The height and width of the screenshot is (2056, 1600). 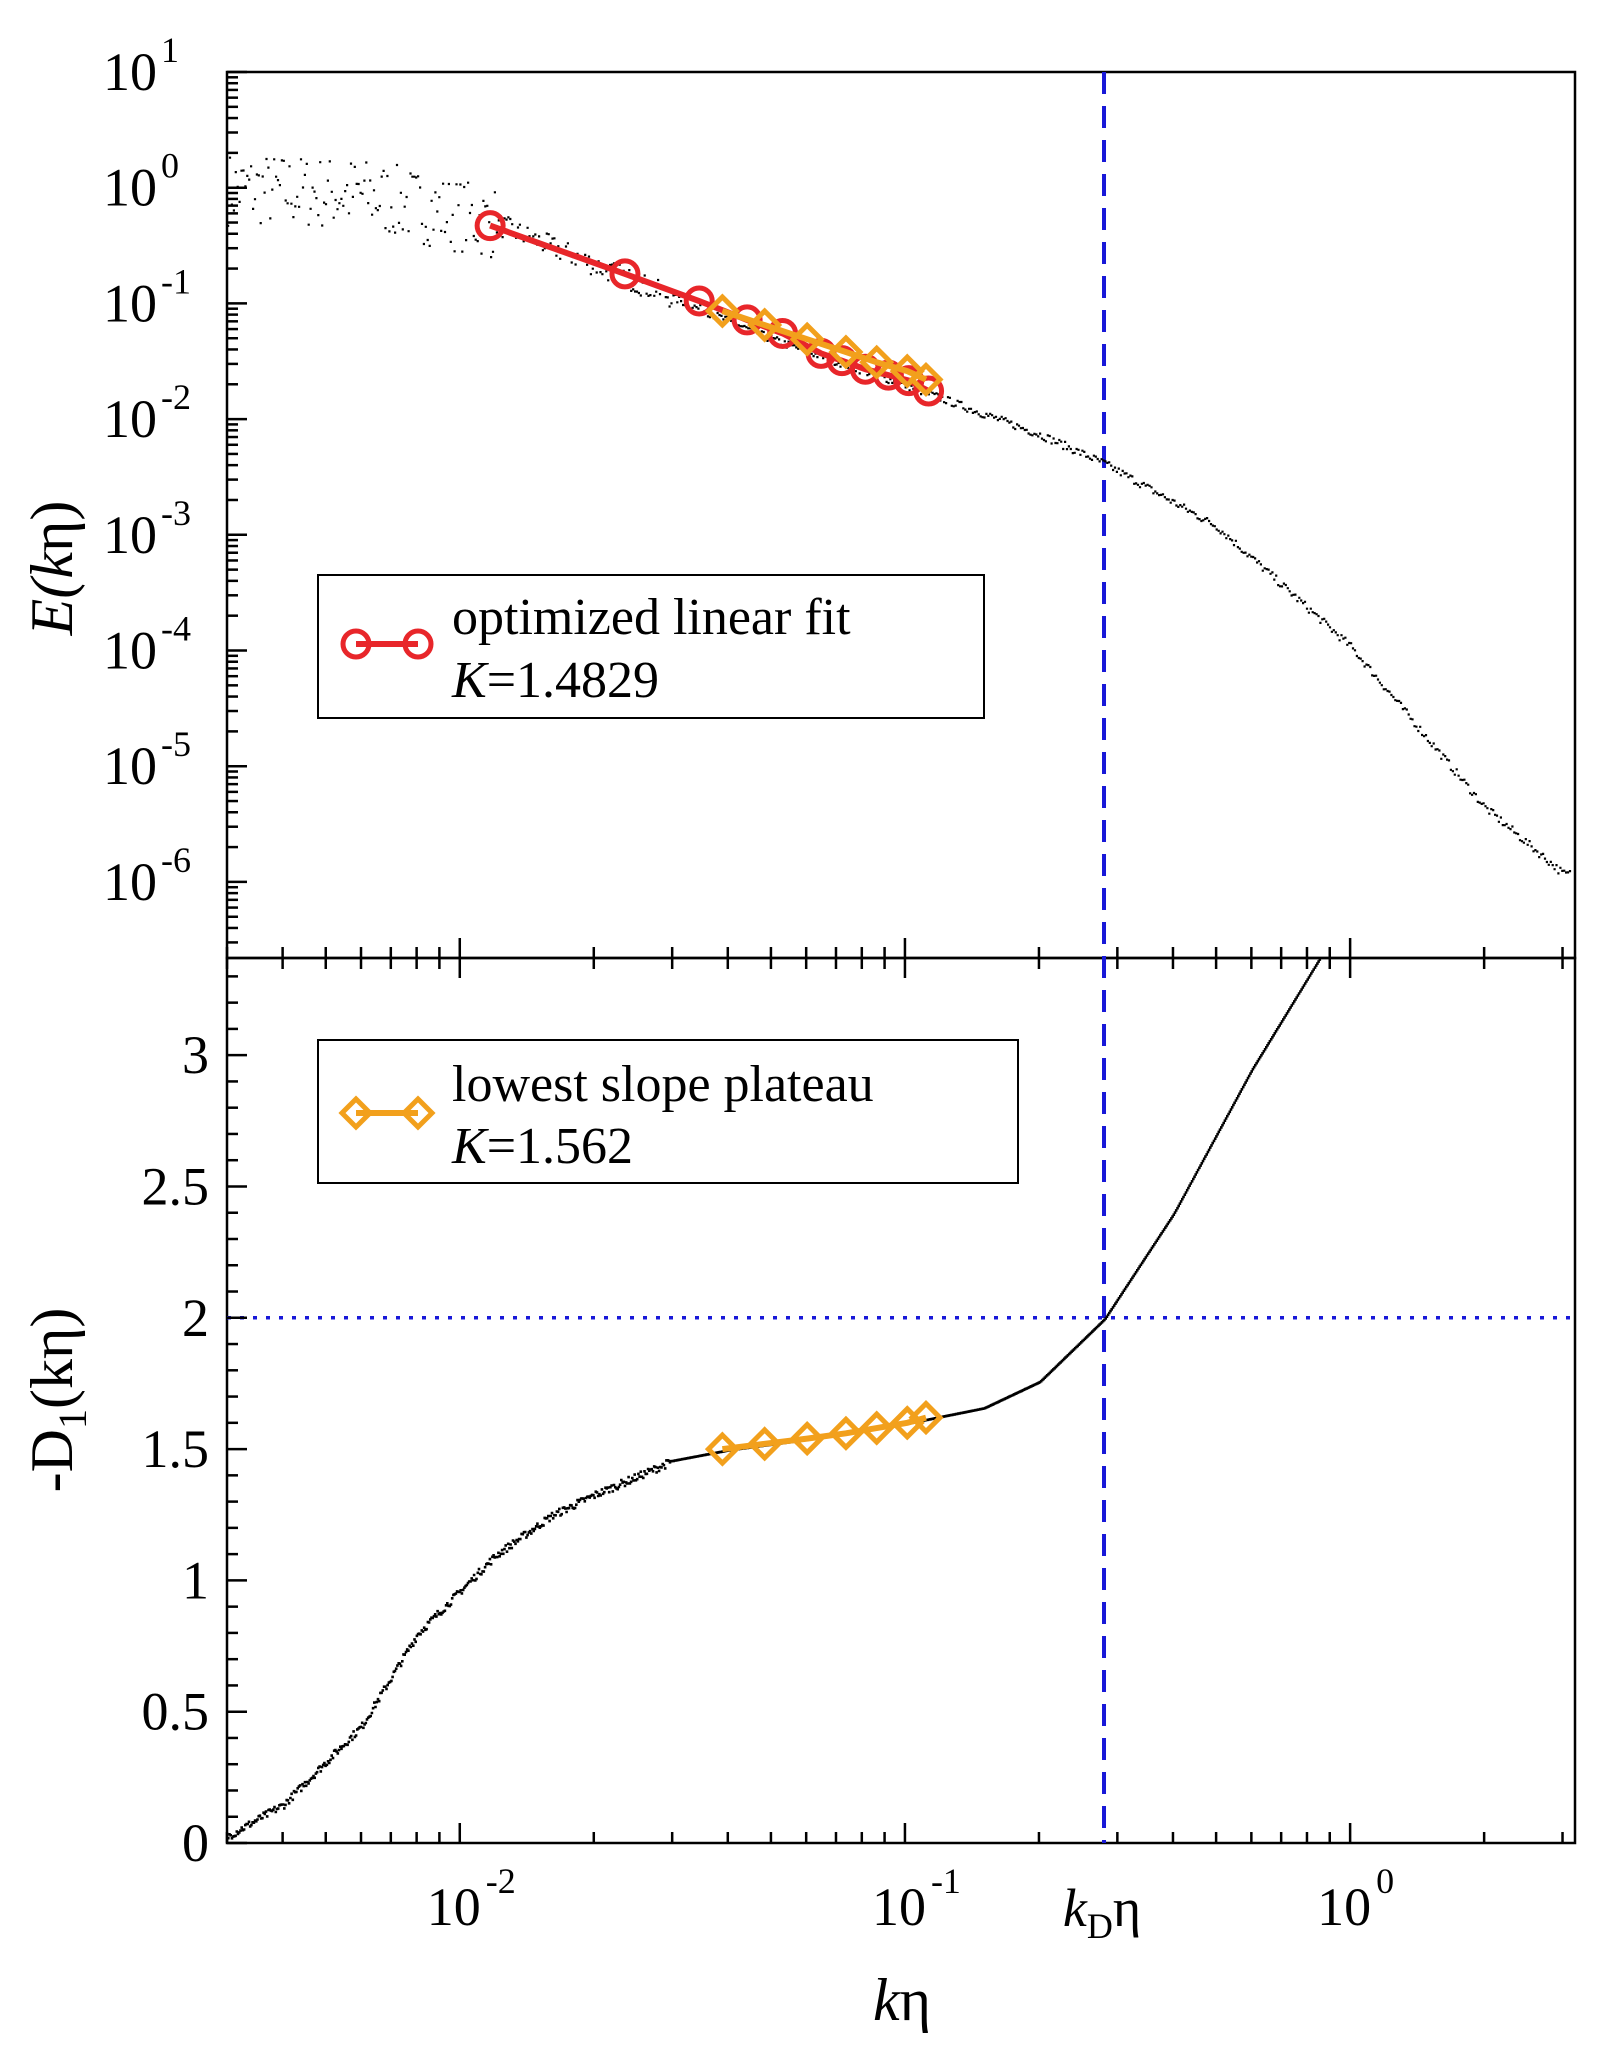 I want to click on bottom-ylabel-sub: 1, so click(x=72, y=1419).